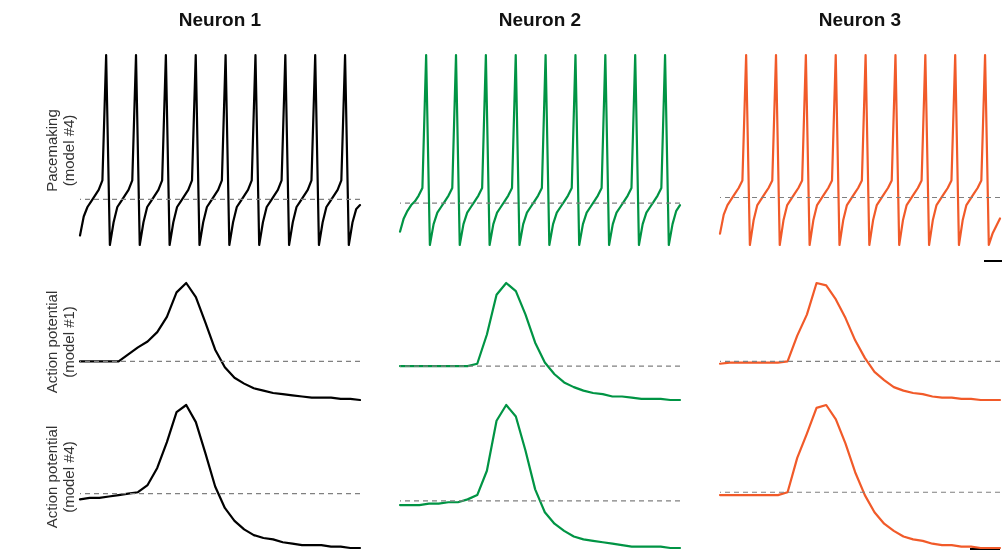 The width and height of the screenshot is (1003, 555). What do you see at coordinates (220, 19) in the screenshot?
I see `chart-title: Neuron 1` at bounding box center [220, 19].